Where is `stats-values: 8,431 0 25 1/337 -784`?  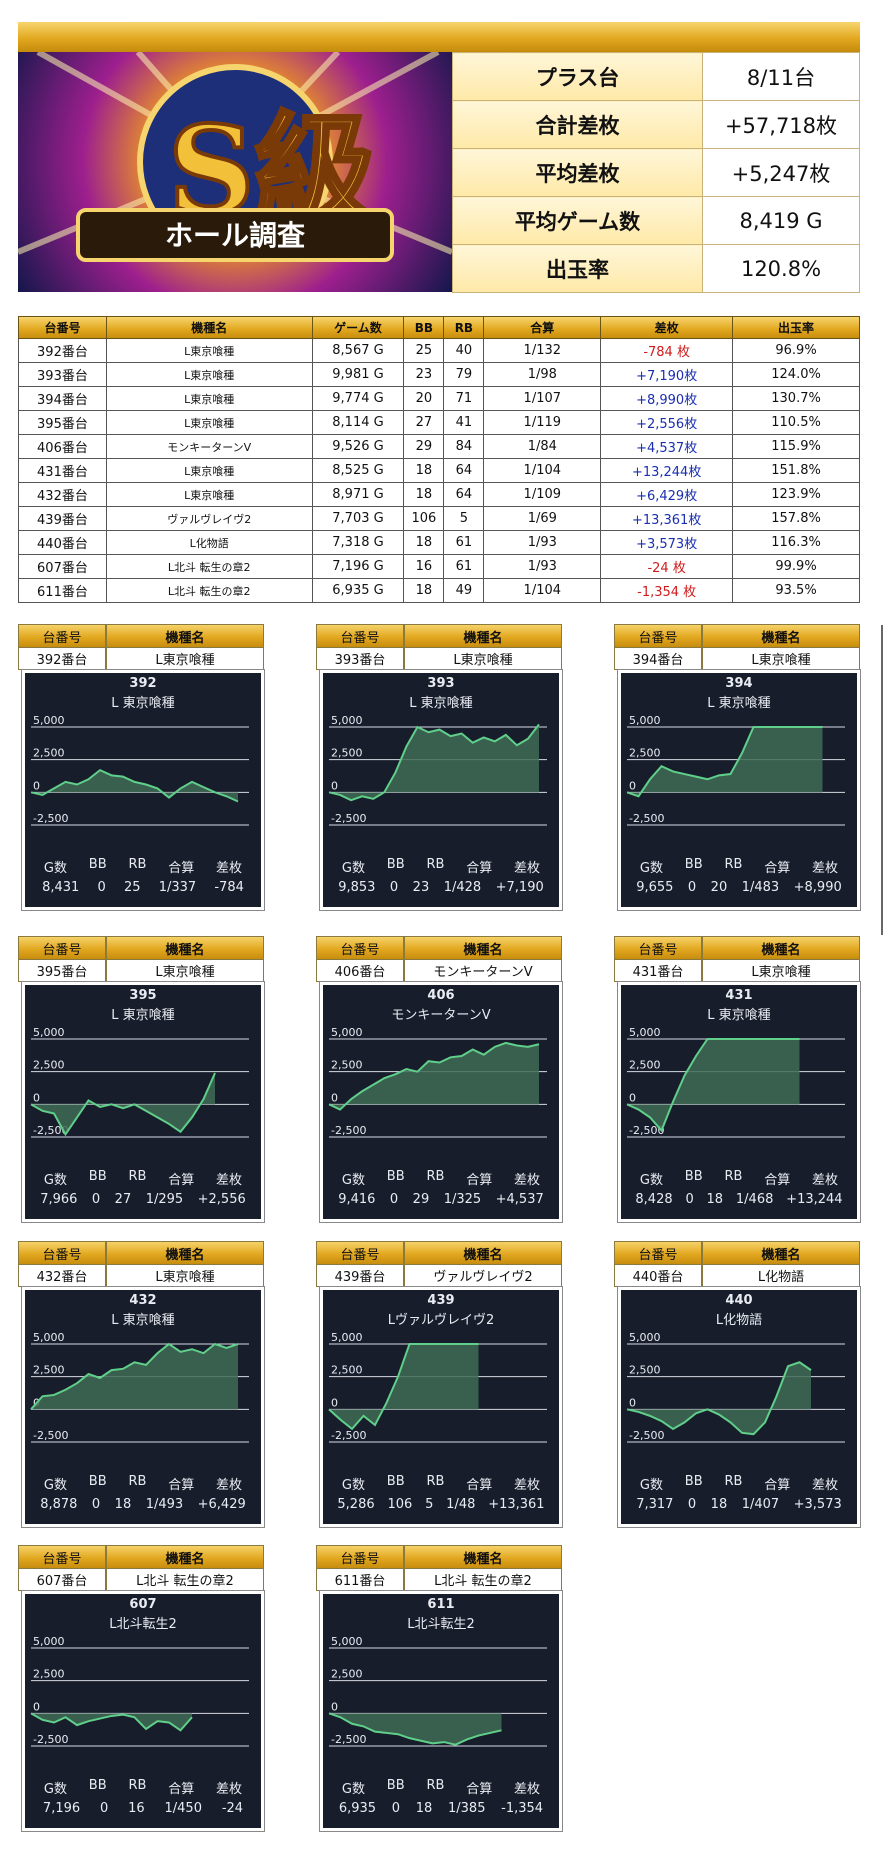
stats-values: 8,431 0 25 1/337 -784 is located at coordinates (143, 887).